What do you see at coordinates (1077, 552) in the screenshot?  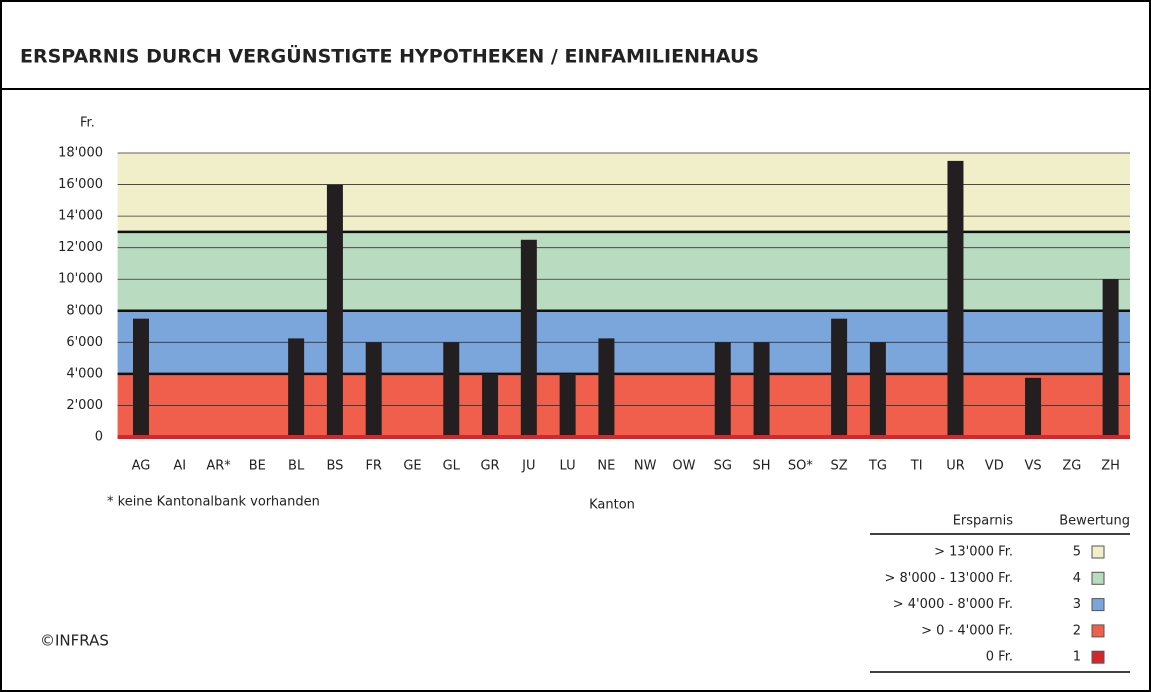 I see `legend-rating: 5` at bounding box center [1077, 552].